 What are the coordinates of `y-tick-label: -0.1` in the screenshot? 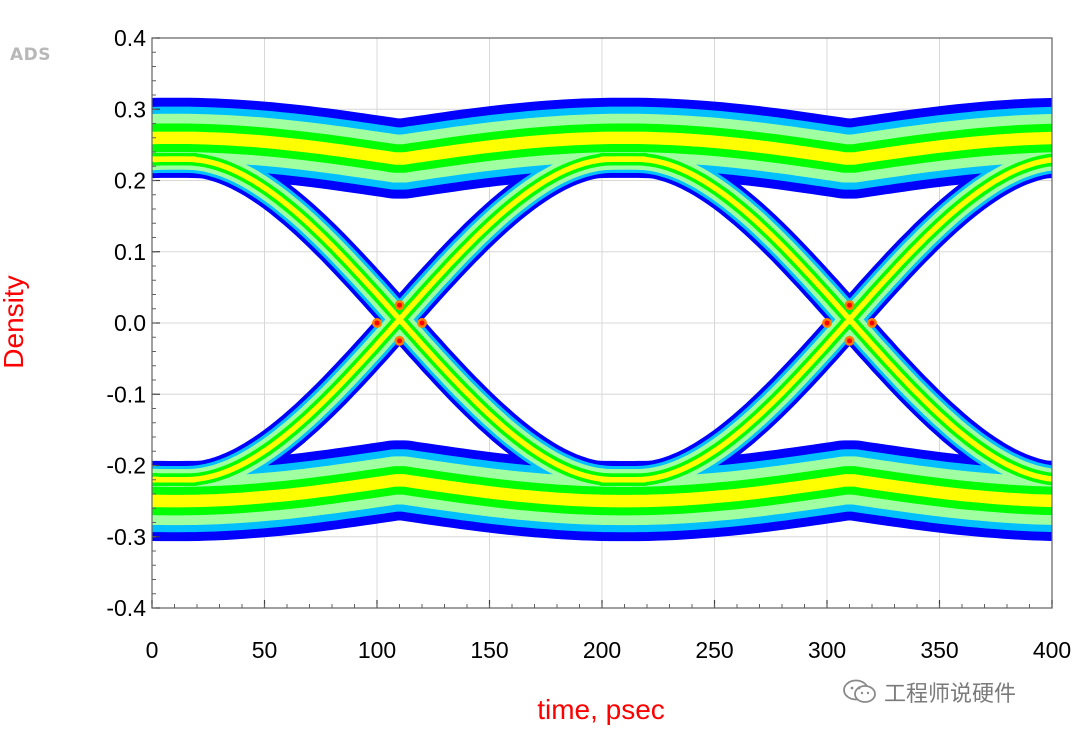 It's located at (126, 394).